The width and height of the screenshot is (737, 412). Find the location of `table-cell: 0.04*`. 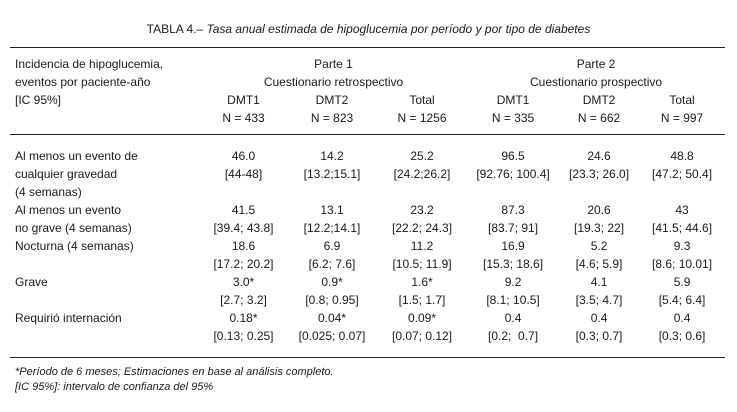

table-cell: 0.04* is located at coordinates (332, 318).